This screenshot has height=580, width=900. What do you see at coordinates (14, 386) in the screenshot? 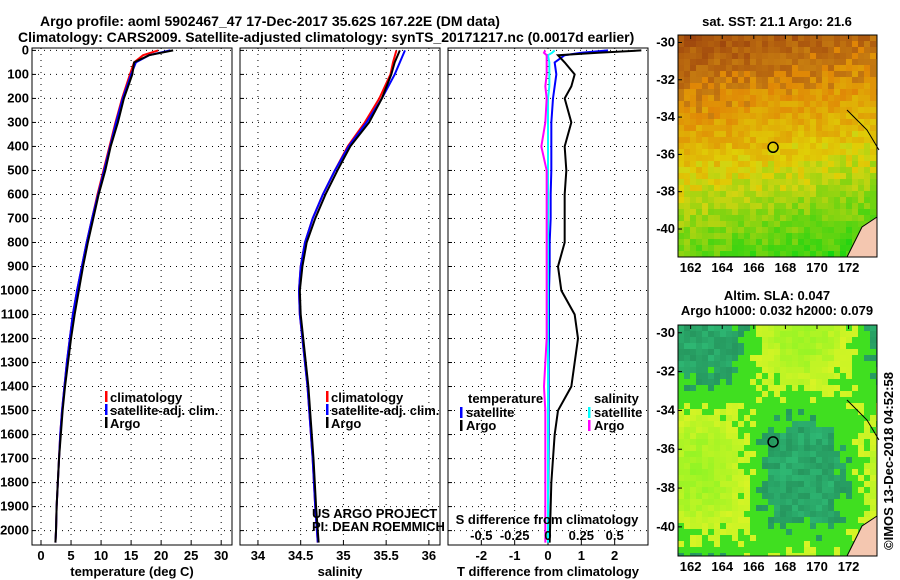
I see `y-tick-label: 1400` at bounding box center [14, 386].